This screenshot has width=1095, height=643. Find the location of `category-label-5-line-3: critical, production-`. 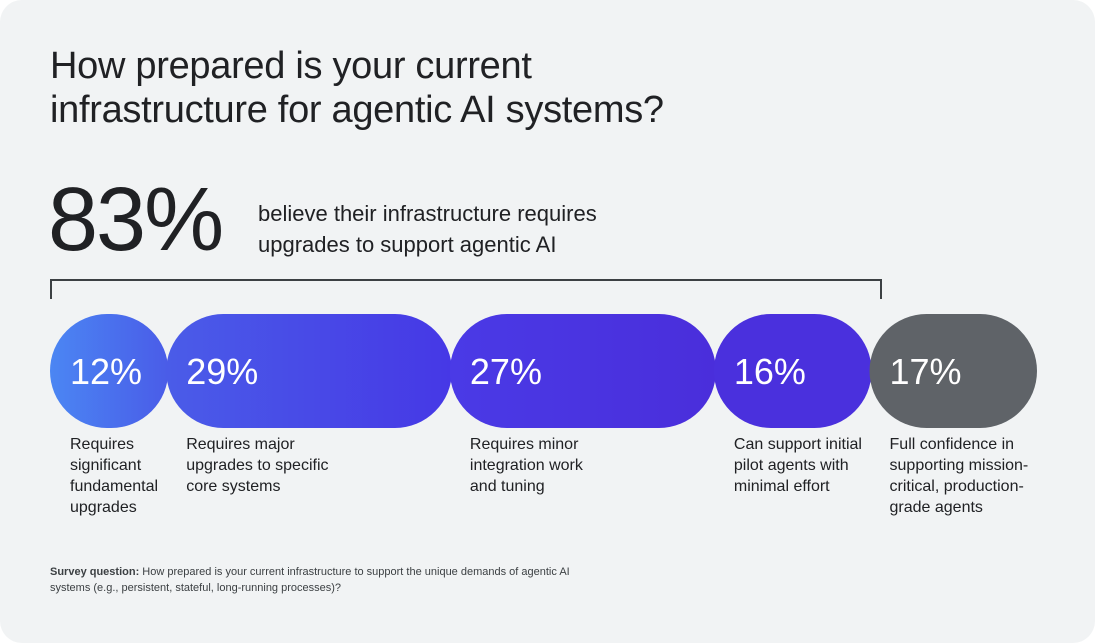

category-label-5-line-3: critical, production- is located at coordinates (956, 486).